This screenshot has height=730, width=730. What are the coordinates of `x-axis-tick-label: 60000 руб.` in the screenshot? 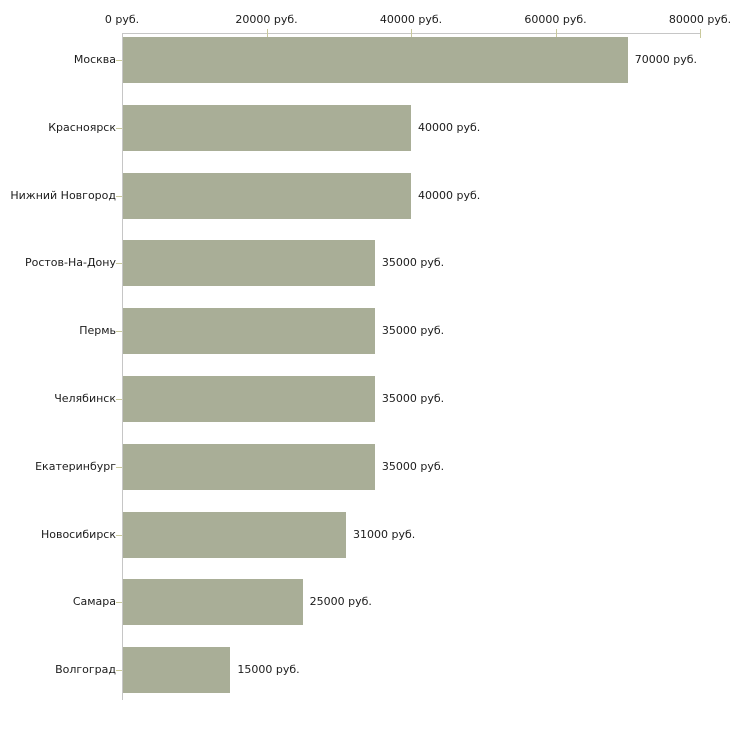 It's located at (555, 19).